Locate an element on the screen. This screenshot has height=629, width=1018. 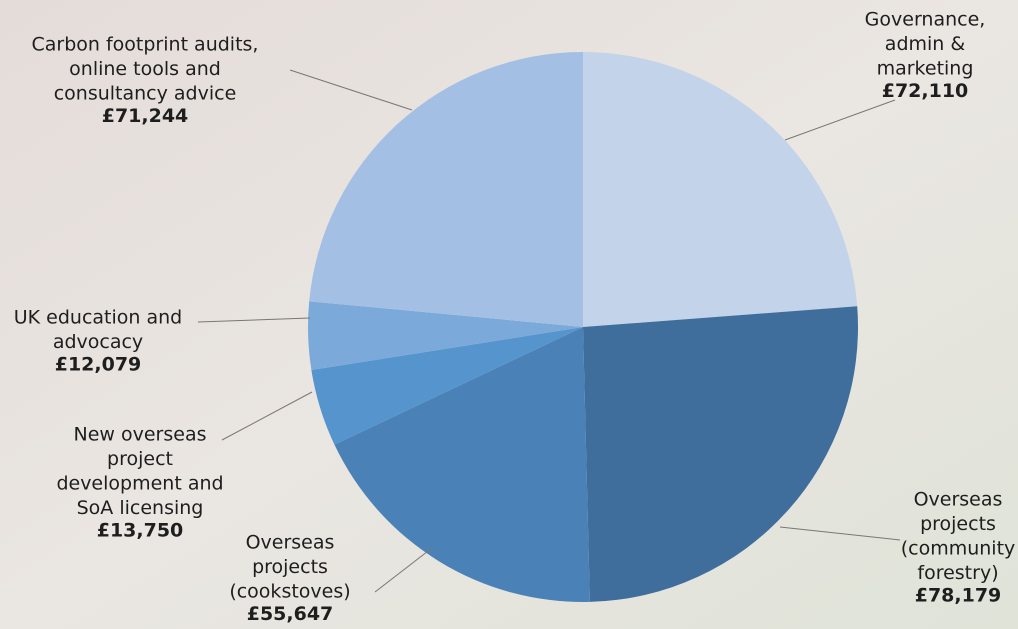
slice-label: UK education and is located at coordinates (98, 318).